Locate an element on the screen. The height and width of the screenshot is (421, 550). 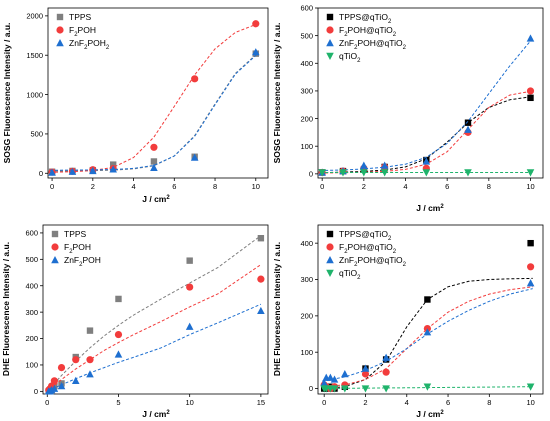
y-axis-title: SOSG Fluorescence Intensity / a.u. is located at coordinates (7, 93).